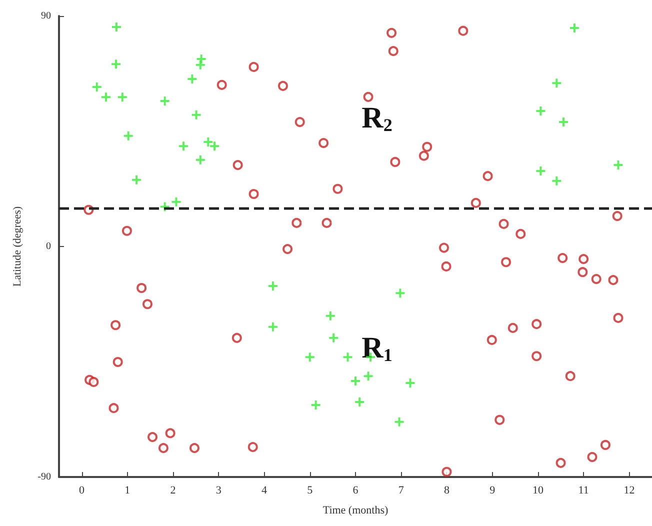  I want to click on x-tick-label: 0, so click(82, 490).